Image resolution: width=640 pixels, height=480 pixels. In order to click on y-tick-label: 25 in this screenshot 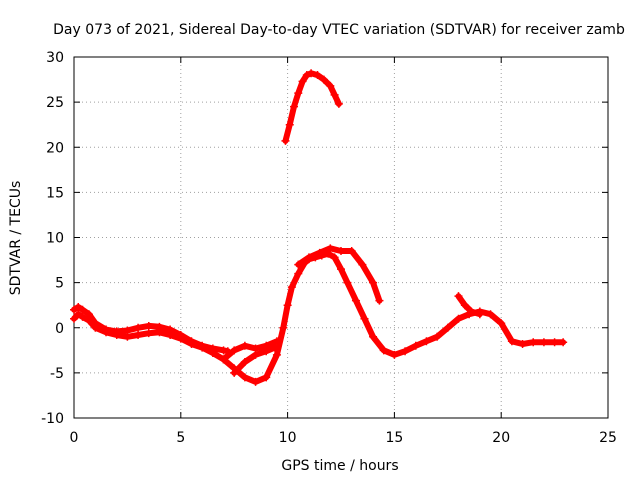, I will do `click(55, 103)`.